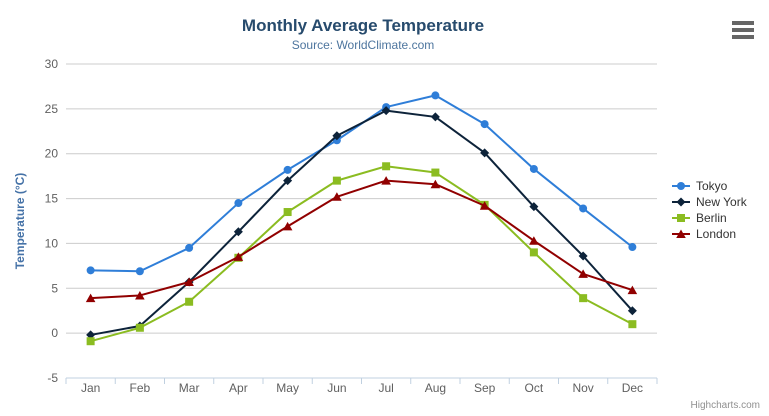 The height and width of the screenshot is (416, 769). I want to click on y-tick-label: 5, so click(54, 288).